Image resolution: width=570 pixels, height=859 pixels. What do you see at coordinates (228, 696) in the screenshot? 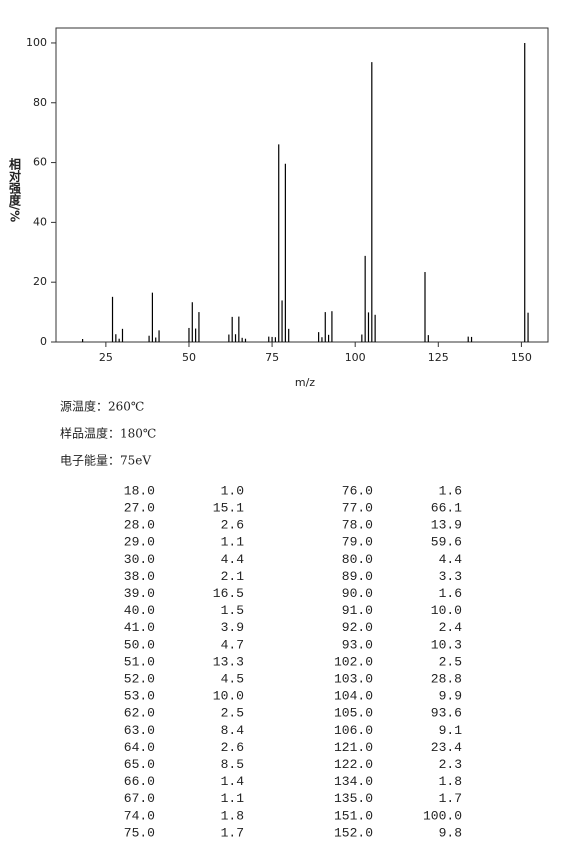
I see `table-cell: 10.0` at bounding box center [228, 696].